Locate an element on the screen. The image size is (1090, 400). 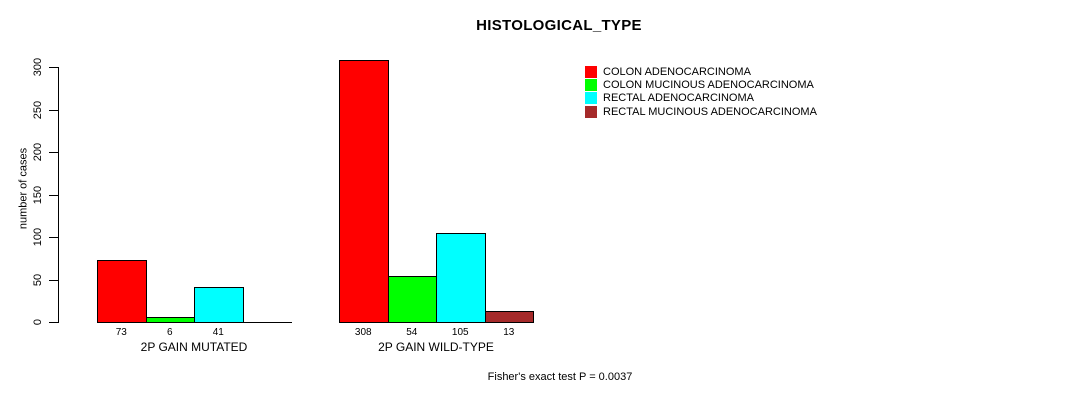
legend-item: RECTAL ADENOCARCINOMA is located at coordinates (701, 98).